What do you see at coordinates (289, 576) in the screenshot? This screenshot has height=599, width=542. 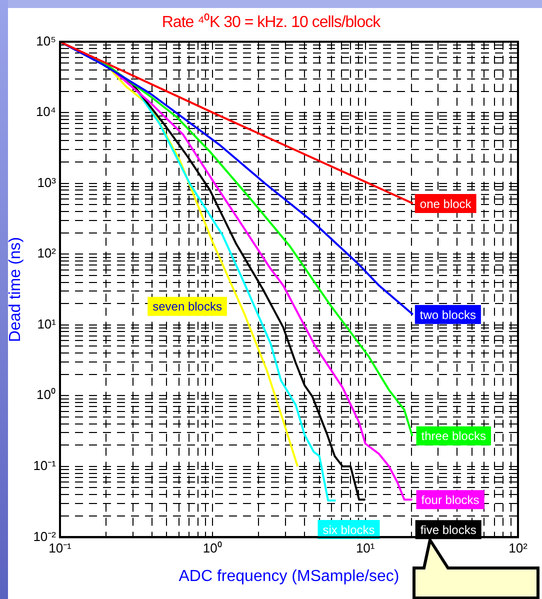 I see `x-axis-title: ADC frequency (MSample/sec)` at bounding box center [289, 576].